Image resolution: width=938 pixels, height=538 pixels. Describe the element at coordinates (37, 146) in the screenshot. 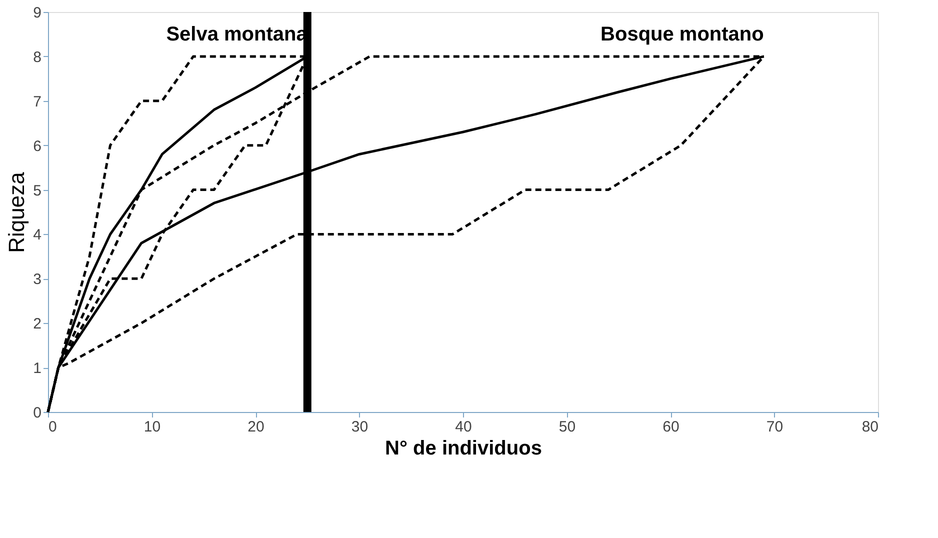

I see `y-tick-label: 6` at that location.